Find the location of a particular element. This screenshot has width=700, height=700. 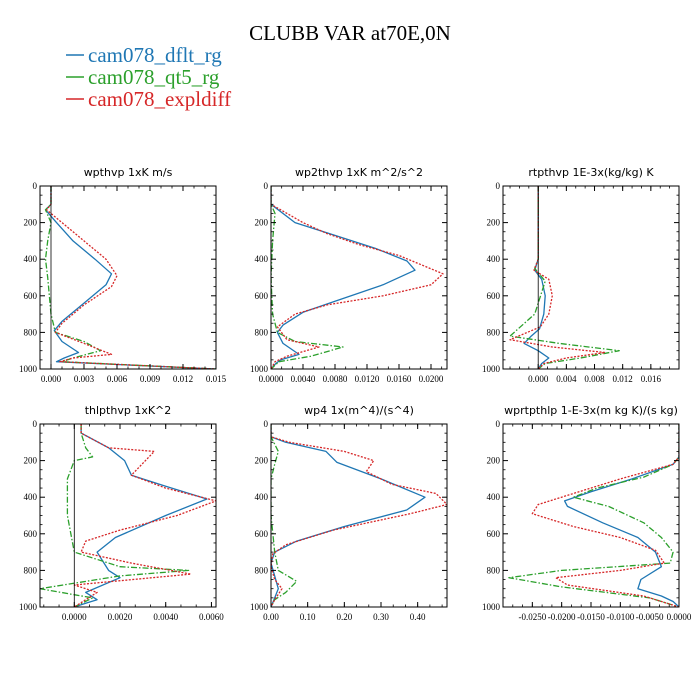

figure-title: CLUBB VAR at70E,0N is located at coordinates (350, 33).